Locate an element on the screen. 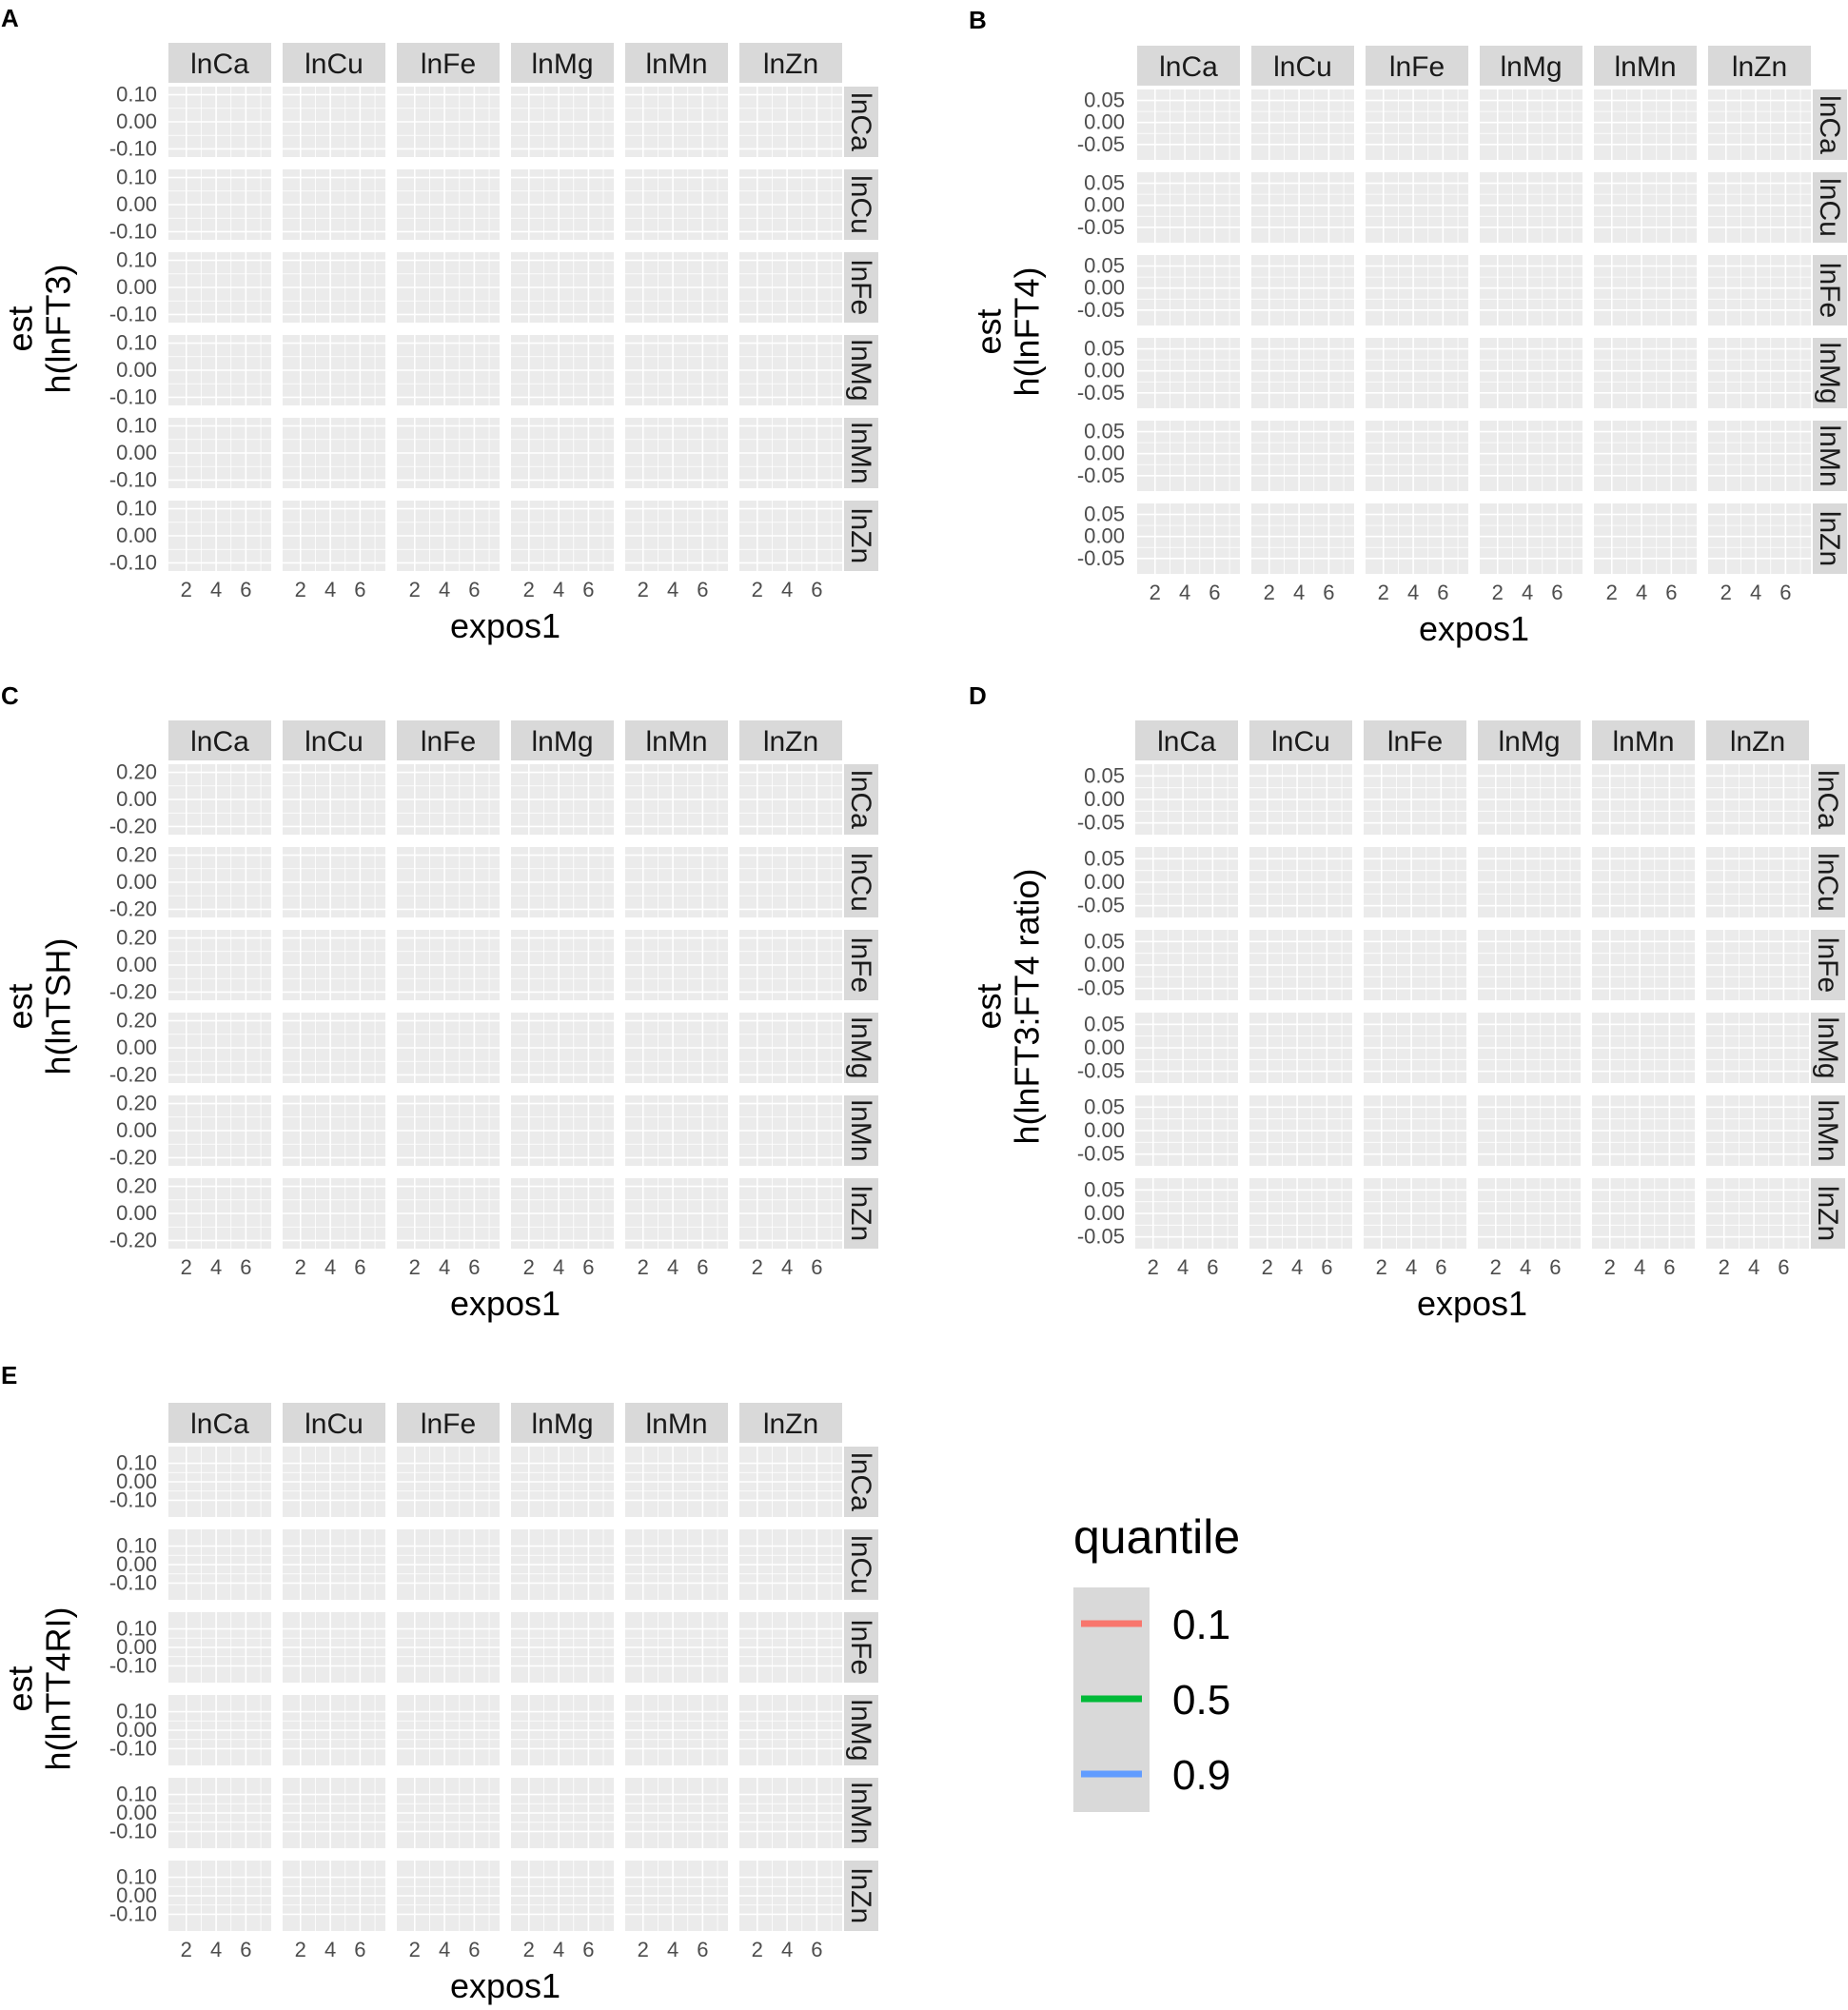  column-strip-label-lnFe: lnFe is located at coordinates (448, 64).